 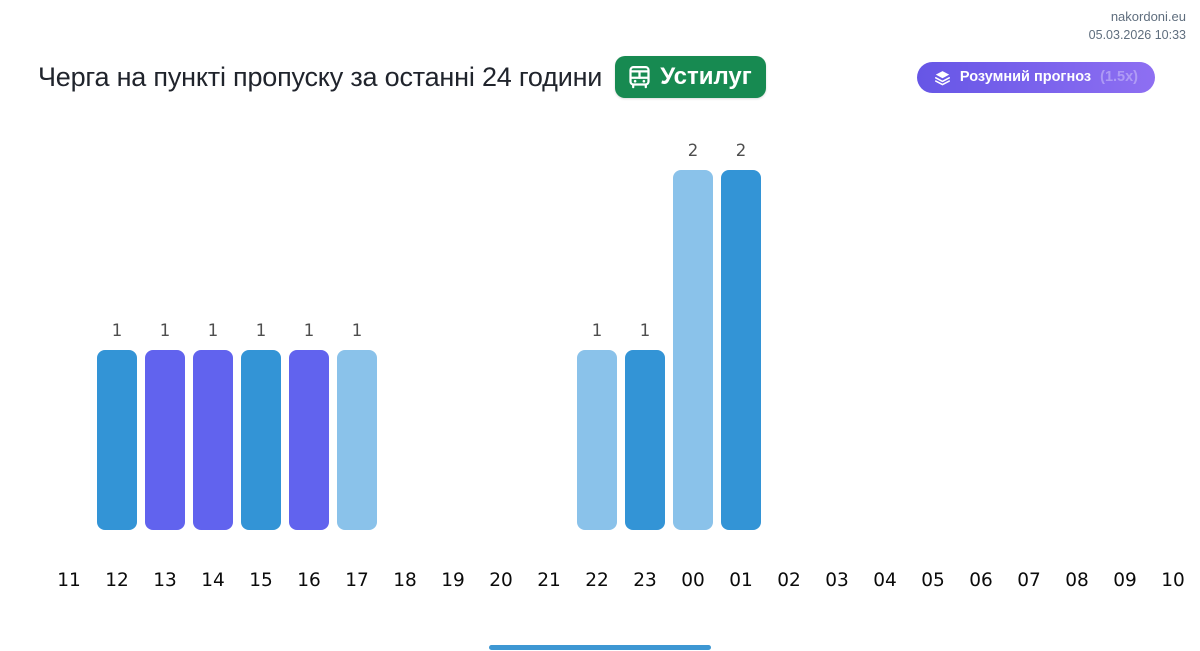 I want to click on x-axis-label-10: 10, so click(x=1173, y=580).